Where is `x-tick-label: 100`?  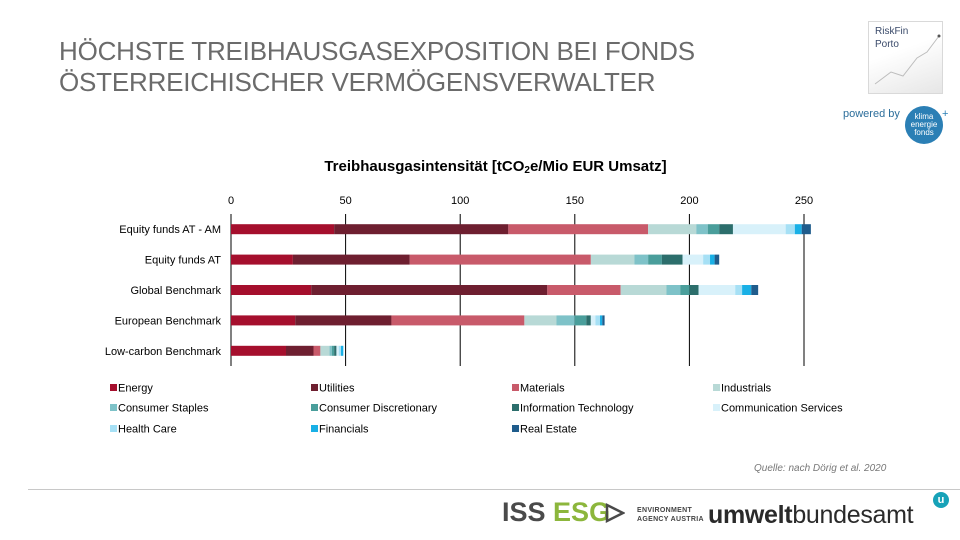
x-tick-label: 100 is located at coordinates (460, 201).